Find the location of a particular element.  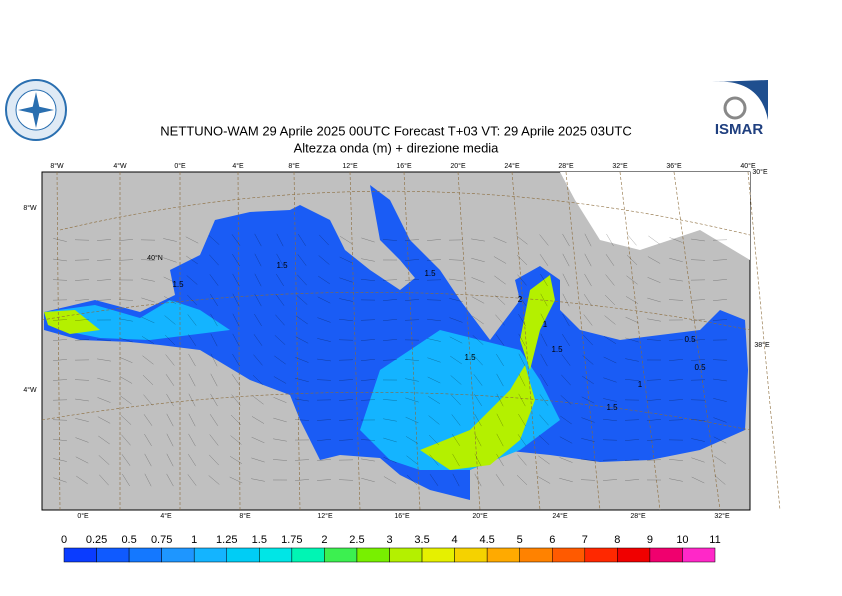

graticule-label: 8°W is located at coordinates (57, 166).